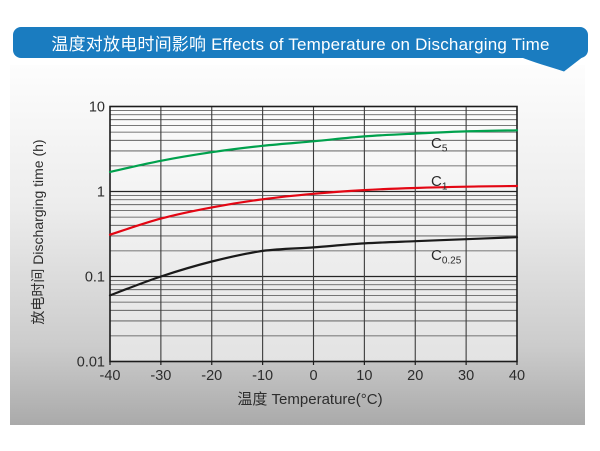 This screenshot has width=600, height=451. I want to click on y-tick-label: 10, so click(97, 108).